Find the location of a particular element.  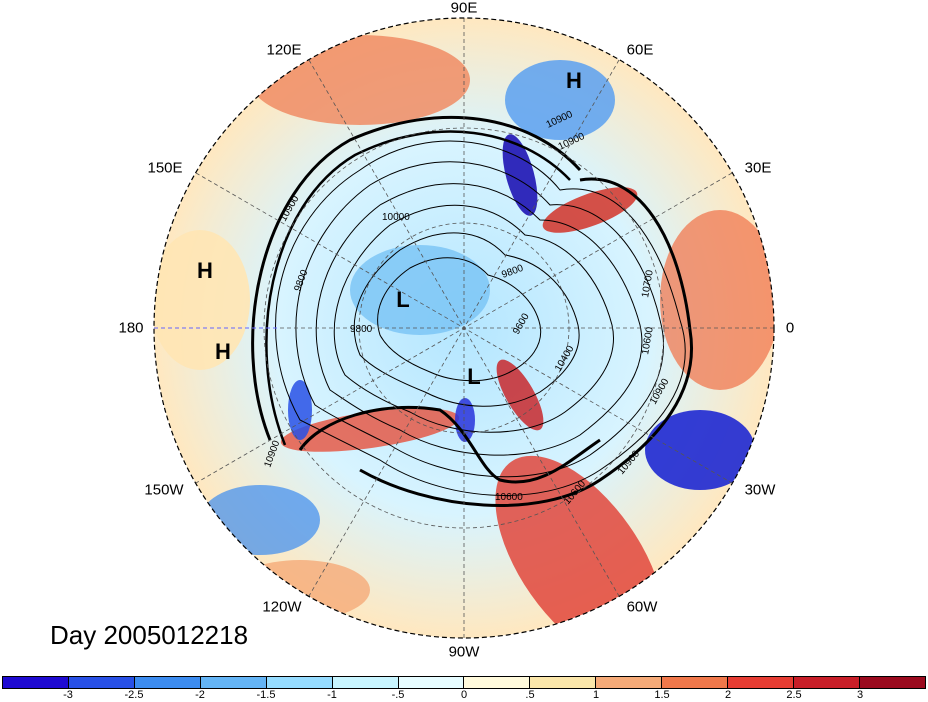

lon-label-60e: 60E is located at coordinates (640, 50).